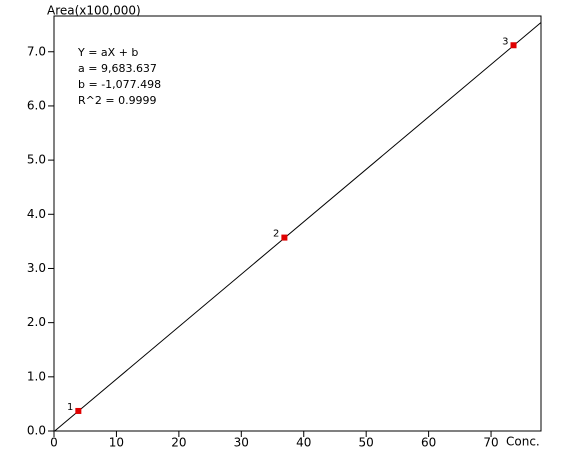 This screenshot has width=567, height=454. Describe the element at coordinates (36, 160) in the screenshot. I see `y-tick-label: 5.0` at that location.